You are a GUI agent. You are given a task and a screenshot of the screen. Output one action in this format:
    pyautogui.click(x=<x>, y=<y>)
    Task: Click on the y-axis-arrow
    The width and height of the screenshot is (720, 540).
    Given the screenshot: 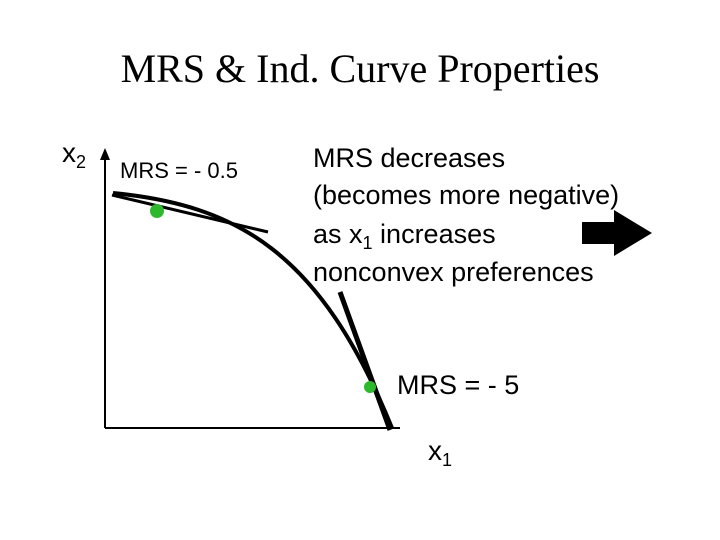 What is the action you would take?
    pyautogui.click(x=105, y=154)
    